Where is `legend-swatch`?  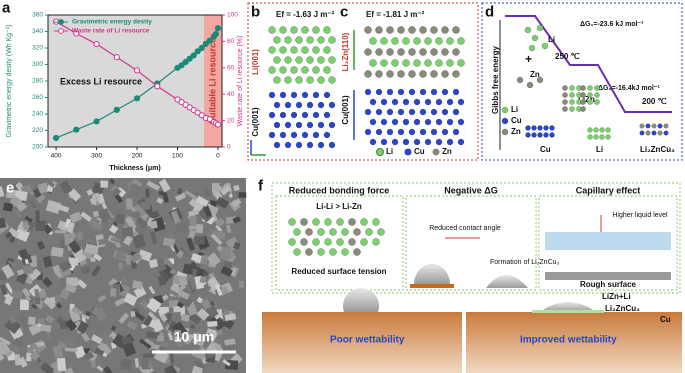 legend-swatch is located at coordinates (436, 152).